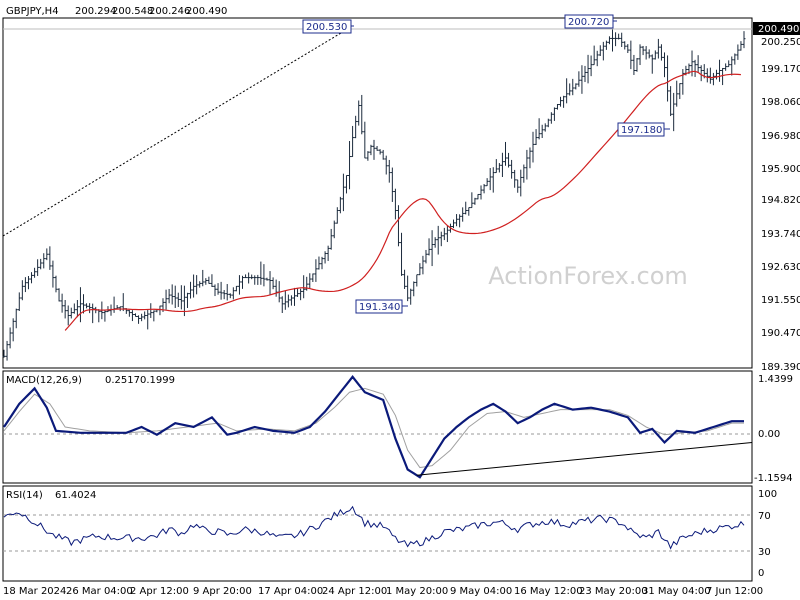 This screenshot has height=600, width=800. I want to click on price-header-value: 200.548, so click(132, 11).